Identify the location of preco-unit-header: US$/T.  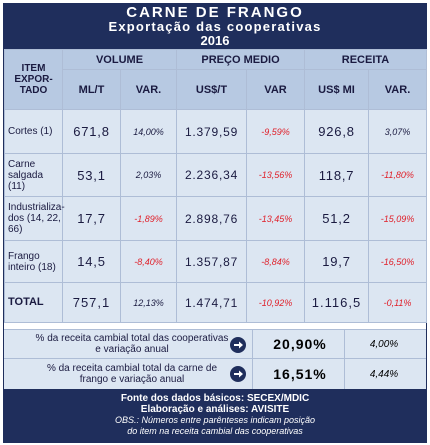
(211, 89).